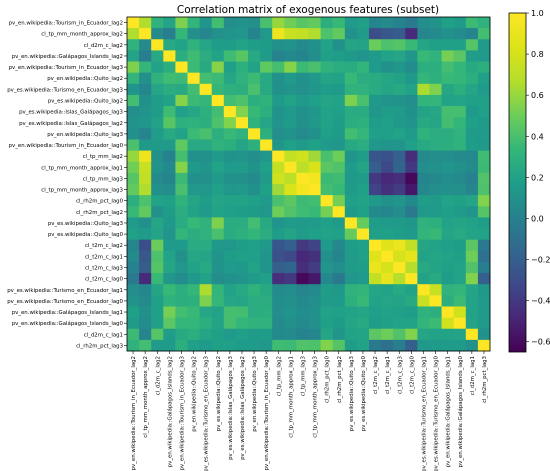 The image size is (550, 471). I want to click on y-tick-label: pv_en.wikipedia::Galápagos_Islands_lag2, so click(67, 56).